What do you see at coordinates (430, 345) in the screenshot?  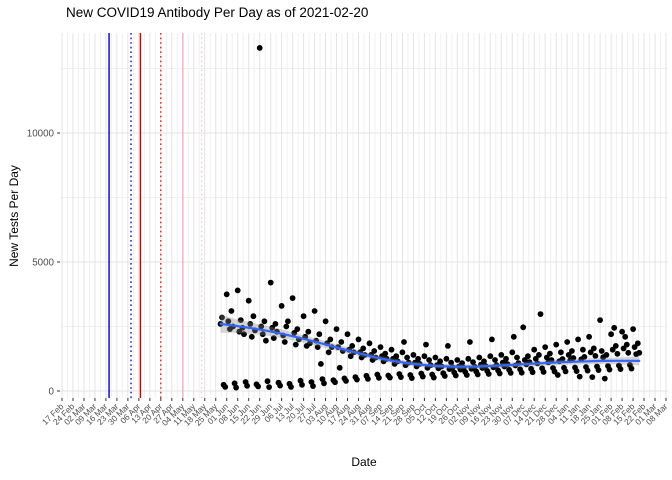 I see `smooth-trend-line` at bounding box center [430, 345].